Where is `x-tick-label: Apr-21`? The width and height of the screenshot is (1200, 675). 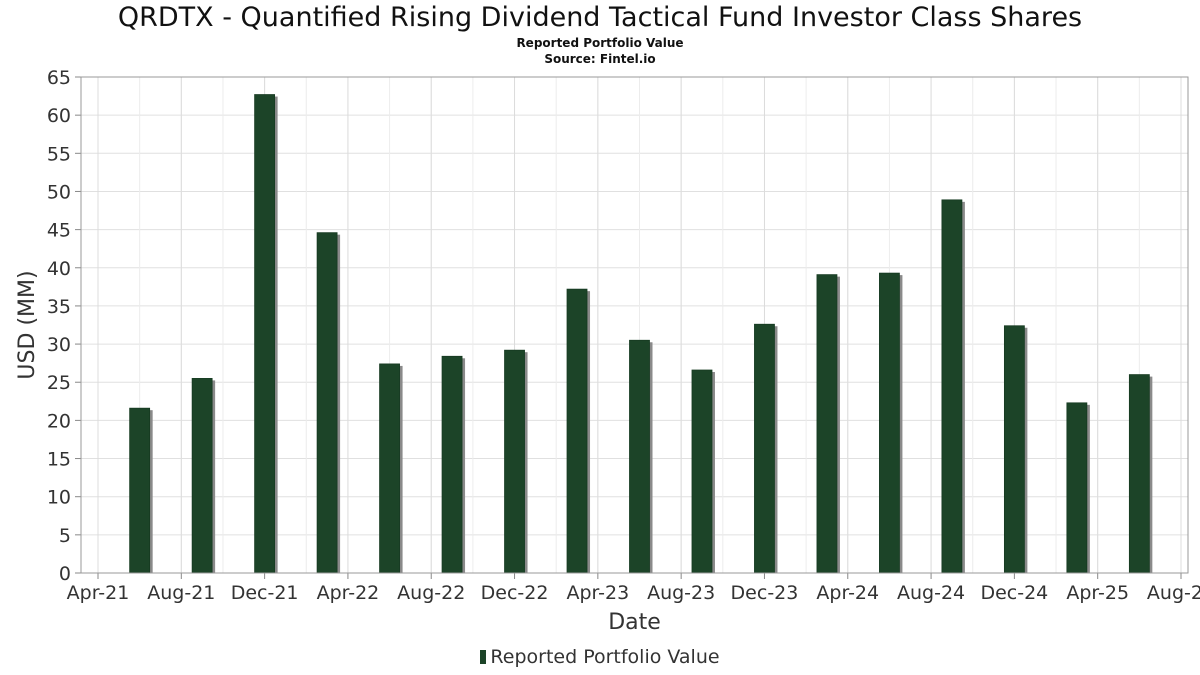
x-tick-label: Apr-21 is located at coordinates (98, 593).